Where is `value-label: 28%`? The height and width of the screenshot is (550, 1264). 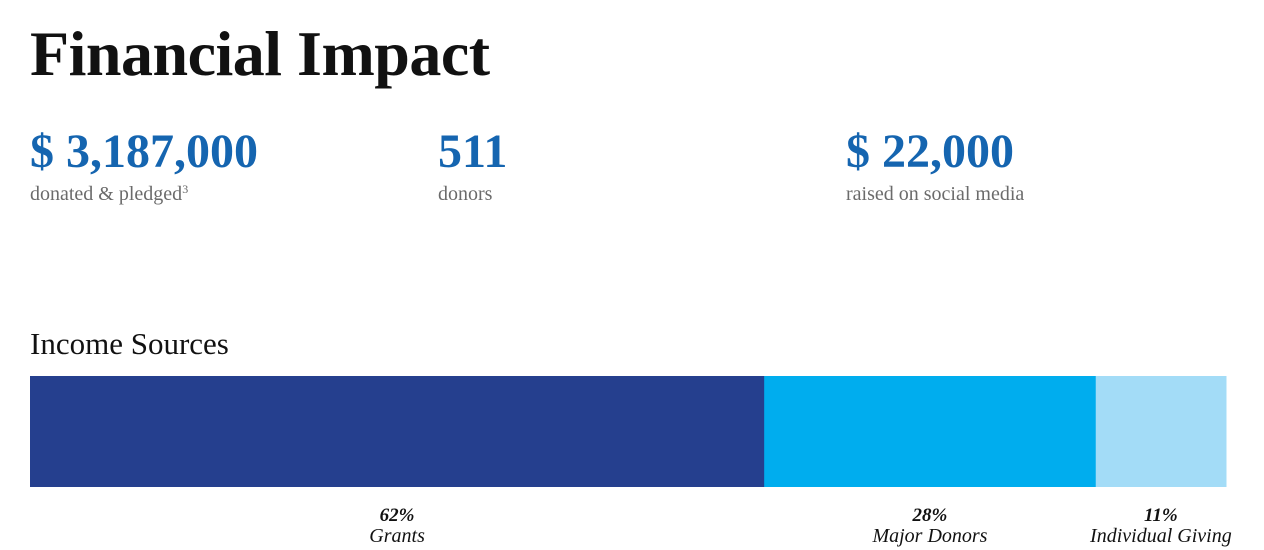
value-label: 28% is located at coordinates (930, 515).